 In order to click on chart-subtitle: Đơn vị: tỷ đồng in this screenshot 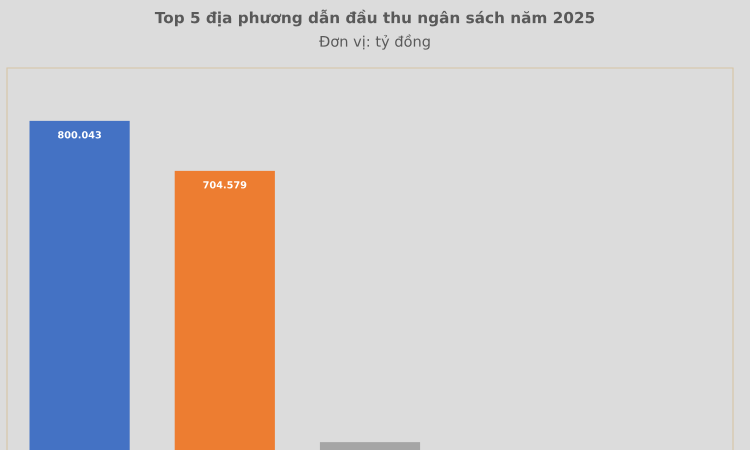, I will do `click(374, 42)`.